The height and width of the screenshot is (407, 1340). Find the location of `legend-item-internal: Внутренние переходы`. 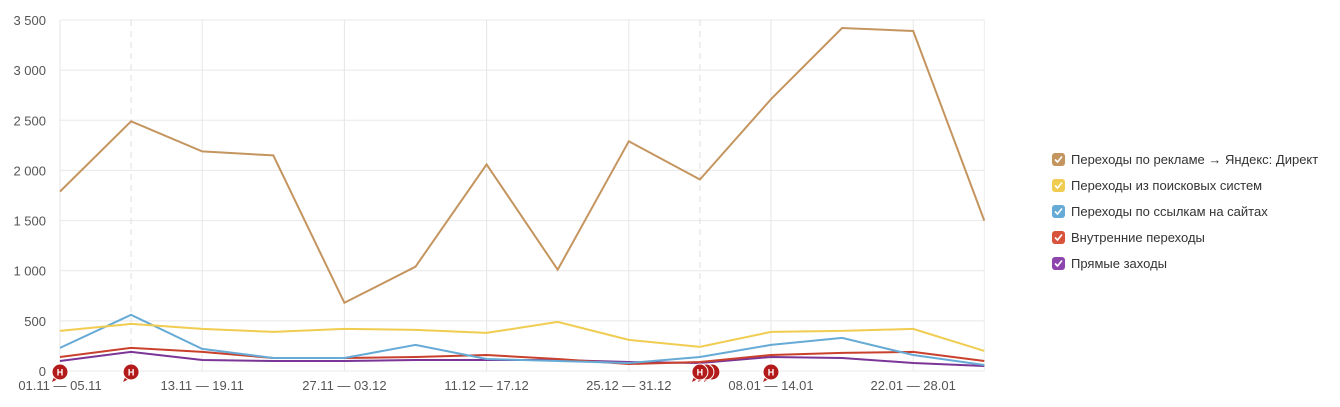

legend-item-internal: Внутренние переходы is located at coordinates (1185, 237).